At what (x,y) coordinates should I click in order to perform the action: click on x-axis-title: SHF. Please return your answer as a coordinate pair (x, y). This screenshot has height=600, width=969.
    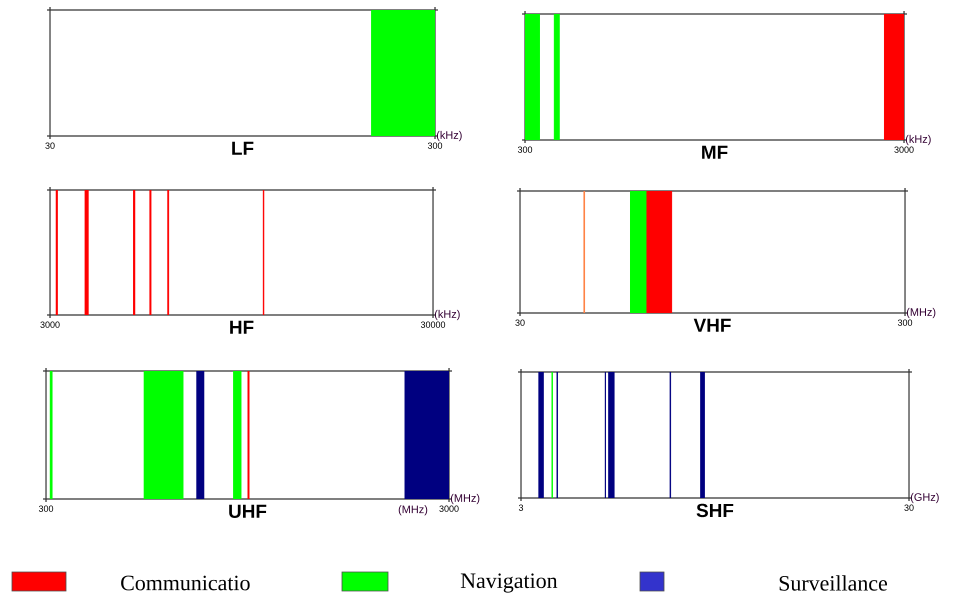
    Looking at the image, I should click on (715, 511).